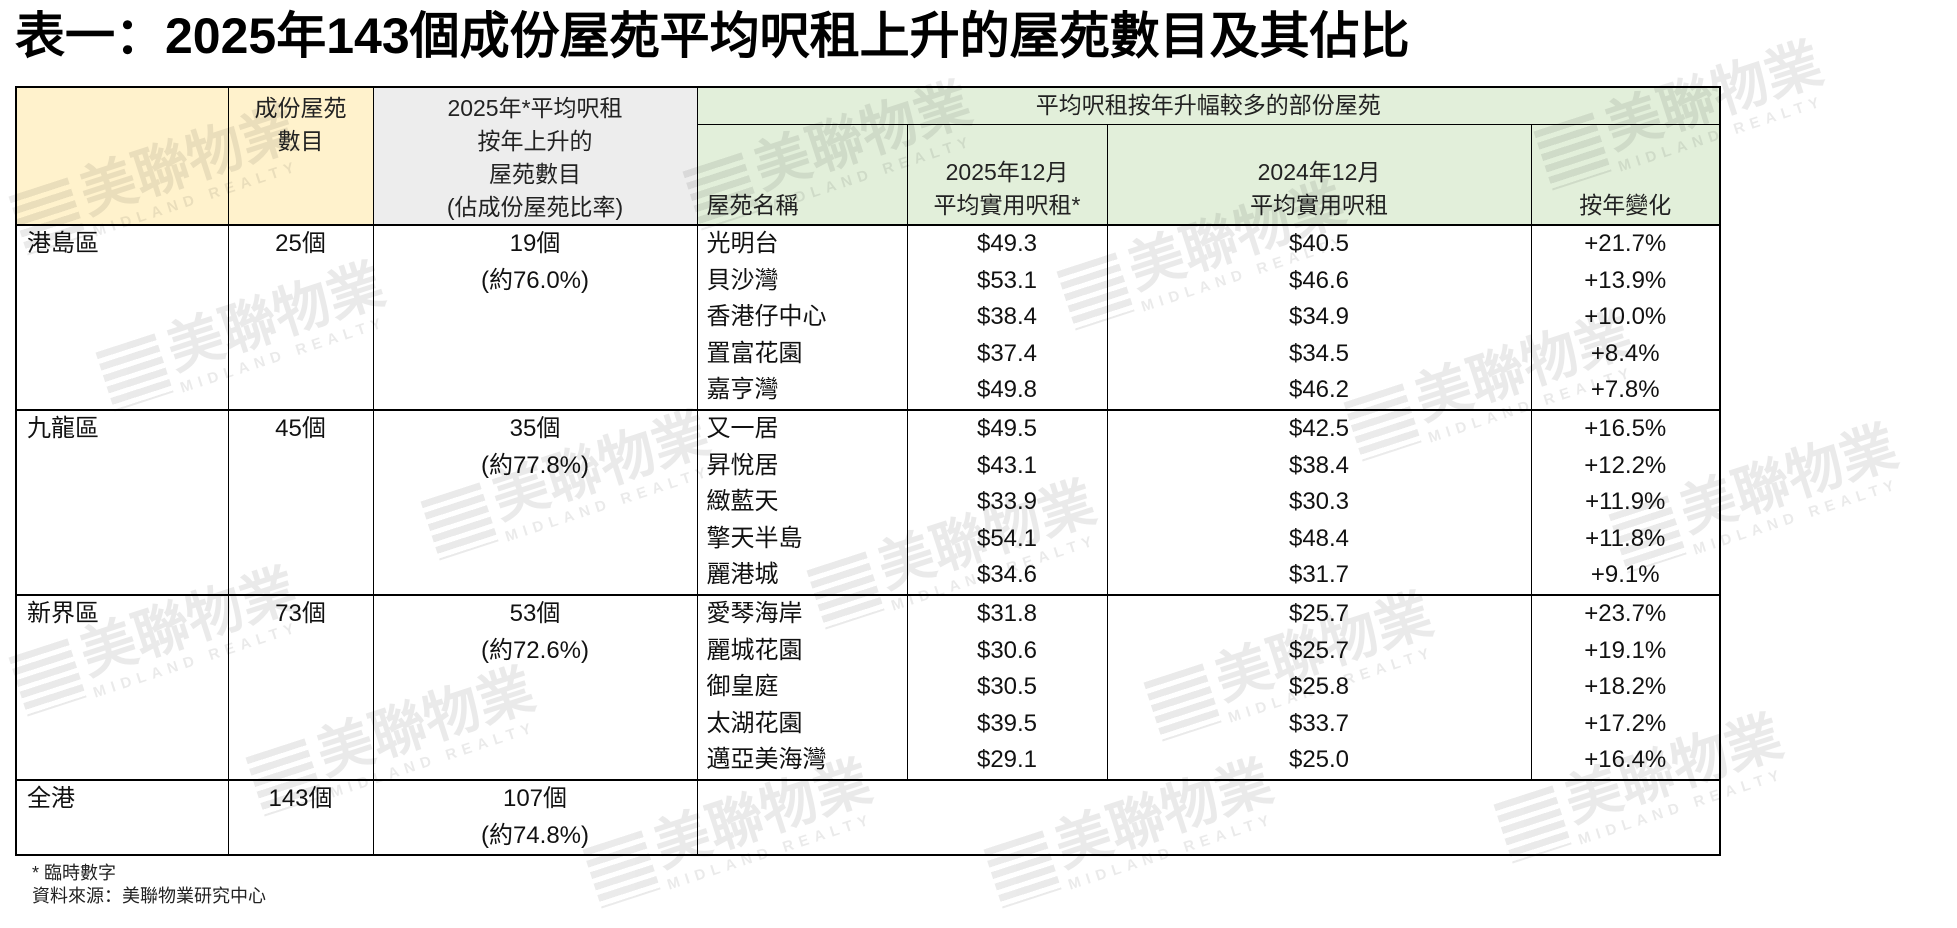 The image size is (1957, 928). I want to click on header-rising-count: 2025年*平均呎租 按年上升的 屋苑數目 (佔成份屋苑比率), so click(535, 156).